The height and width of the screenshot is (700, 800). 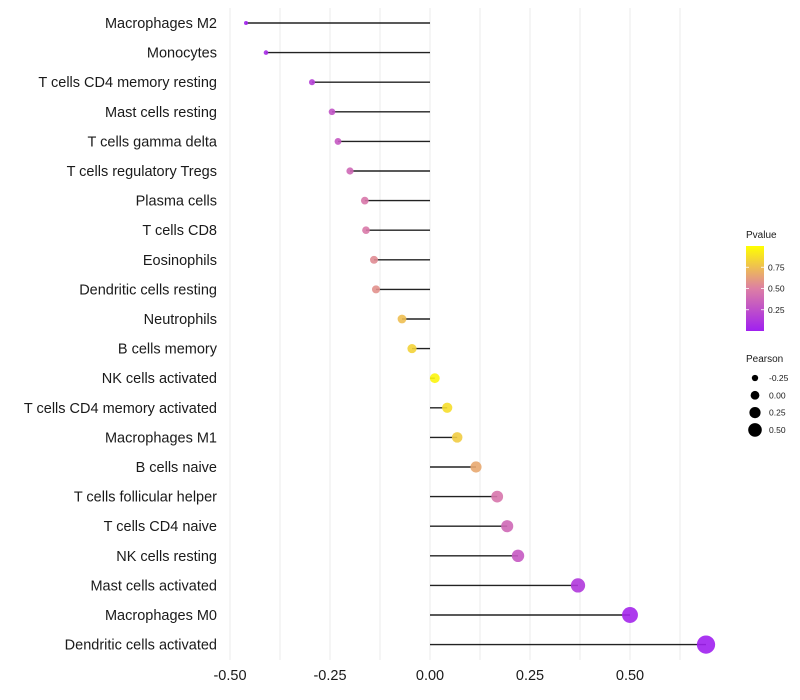 What do you see at coordinates (777, 395) in the screenshot?
I see `legend-size-label: 0.00` at bounding box center [777, 395].